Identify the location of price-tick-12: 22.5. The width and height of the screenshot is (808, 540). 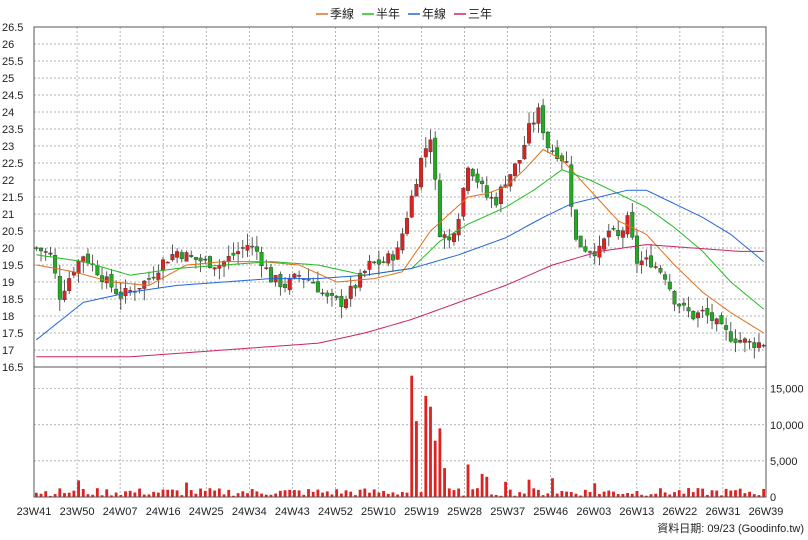
(12, 164).